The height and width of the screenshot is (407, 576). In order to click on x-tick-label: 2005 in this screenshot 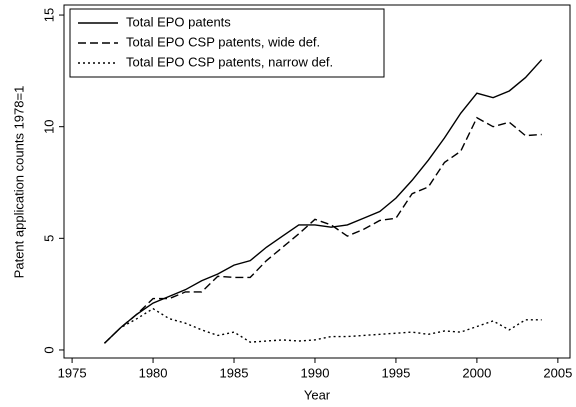, I will do `click(557, 372)`.